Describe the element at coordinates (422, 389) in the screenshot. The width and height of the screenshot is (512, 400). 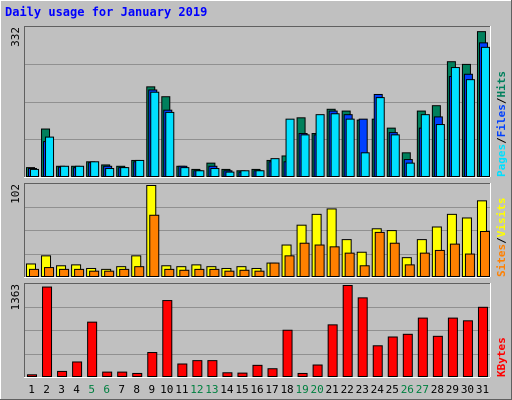
I see `x-tick-label: 27` at that location.